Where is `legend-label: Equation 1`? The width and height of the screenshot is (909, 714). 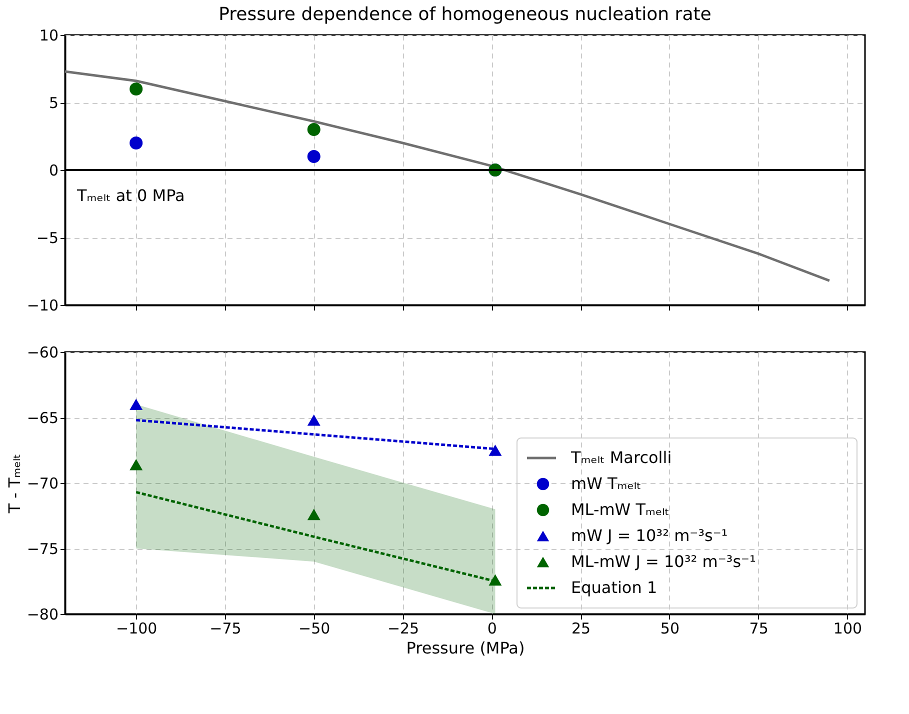
legend-label: Equation 1 is located at coordinates (614, 587).